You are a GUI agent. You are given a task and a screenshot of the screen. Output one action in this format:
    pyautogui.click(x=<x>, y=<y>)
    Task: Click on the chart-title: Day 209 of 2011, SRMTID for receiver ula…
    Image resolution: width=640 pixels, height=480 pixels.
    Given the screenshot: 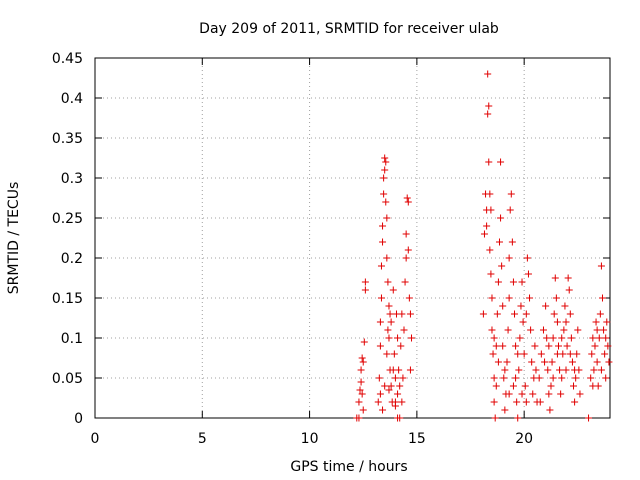 What is the action you would take?
    pyautogui.click(x=349, y=29)
    